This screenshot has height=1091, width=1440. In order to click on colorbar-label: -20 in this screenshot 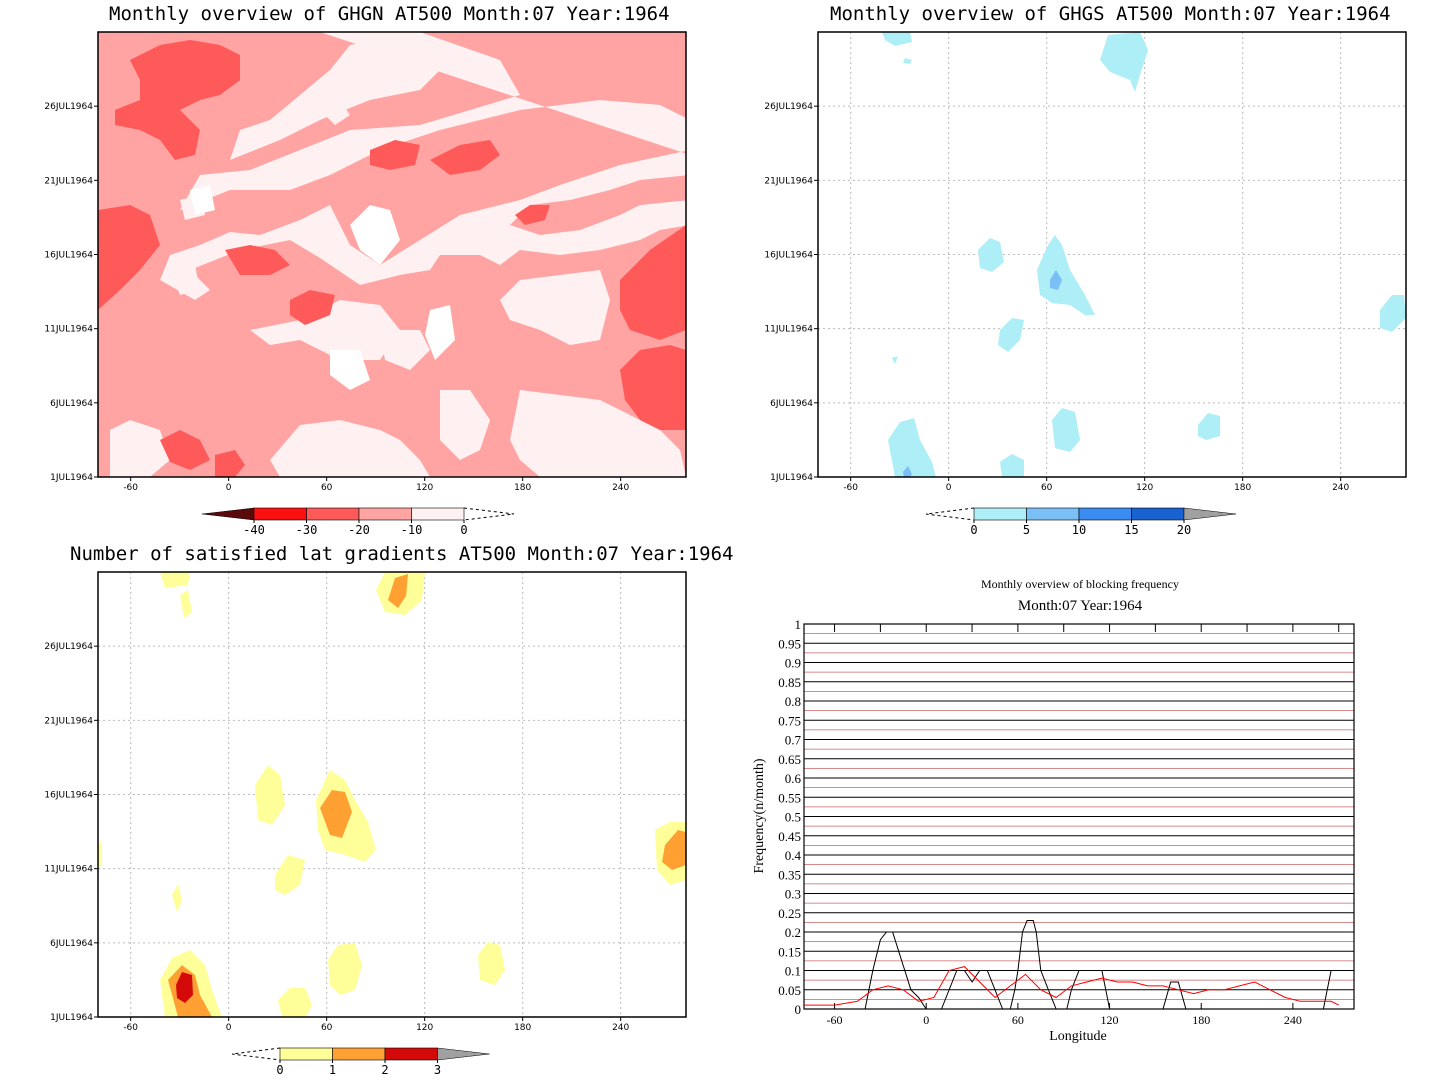, I will do `click(359, 530)`.